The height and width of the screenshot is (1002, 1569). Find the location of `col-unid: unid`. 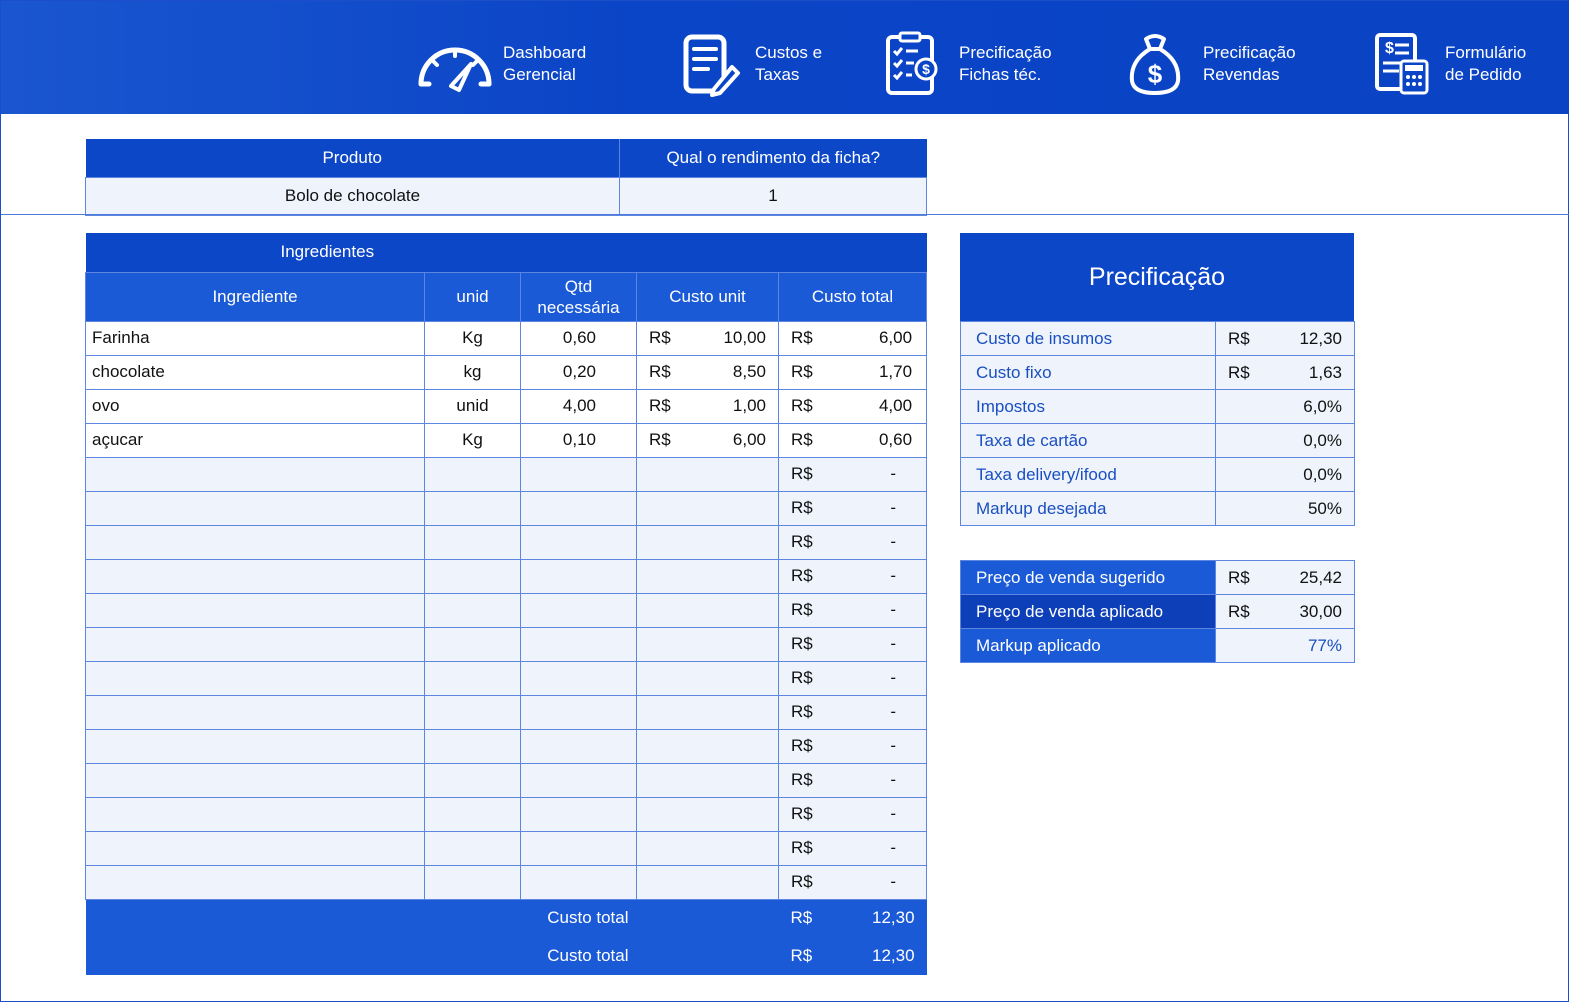

col-unid: unid is located at coordinates (472, 296).